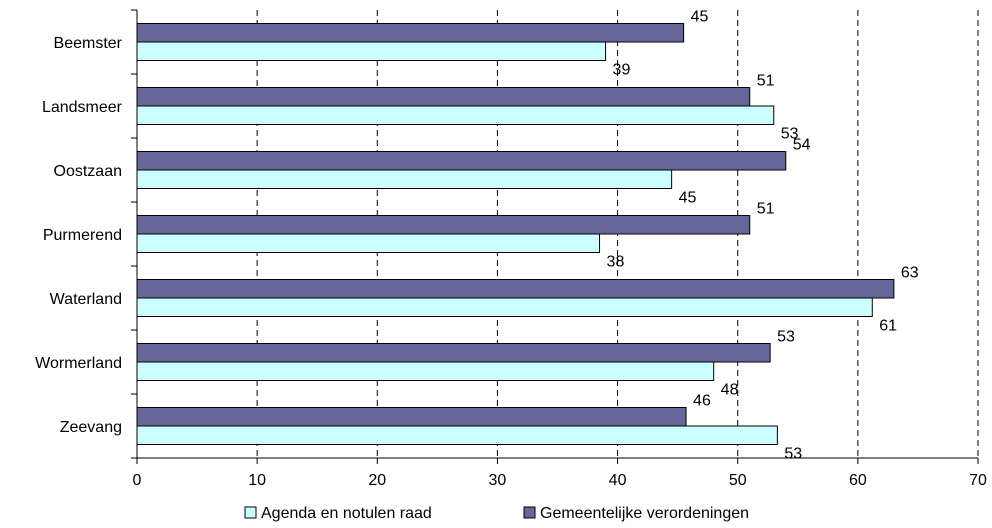  I want to click on legend-label: Agenda en notulen raad, so click(346, 513).